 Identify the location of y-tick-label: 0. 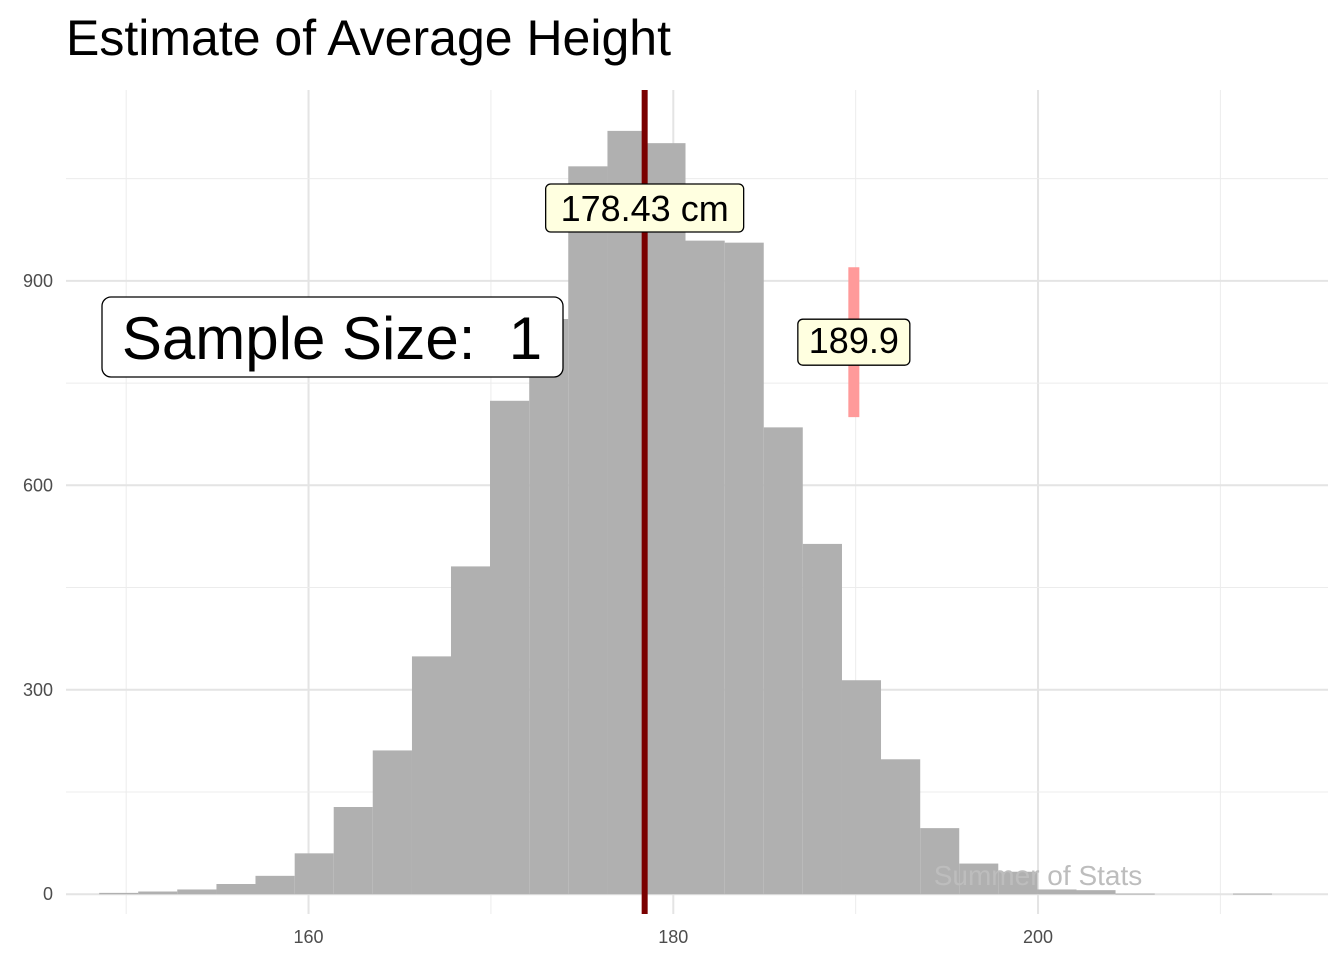
(48, 894).